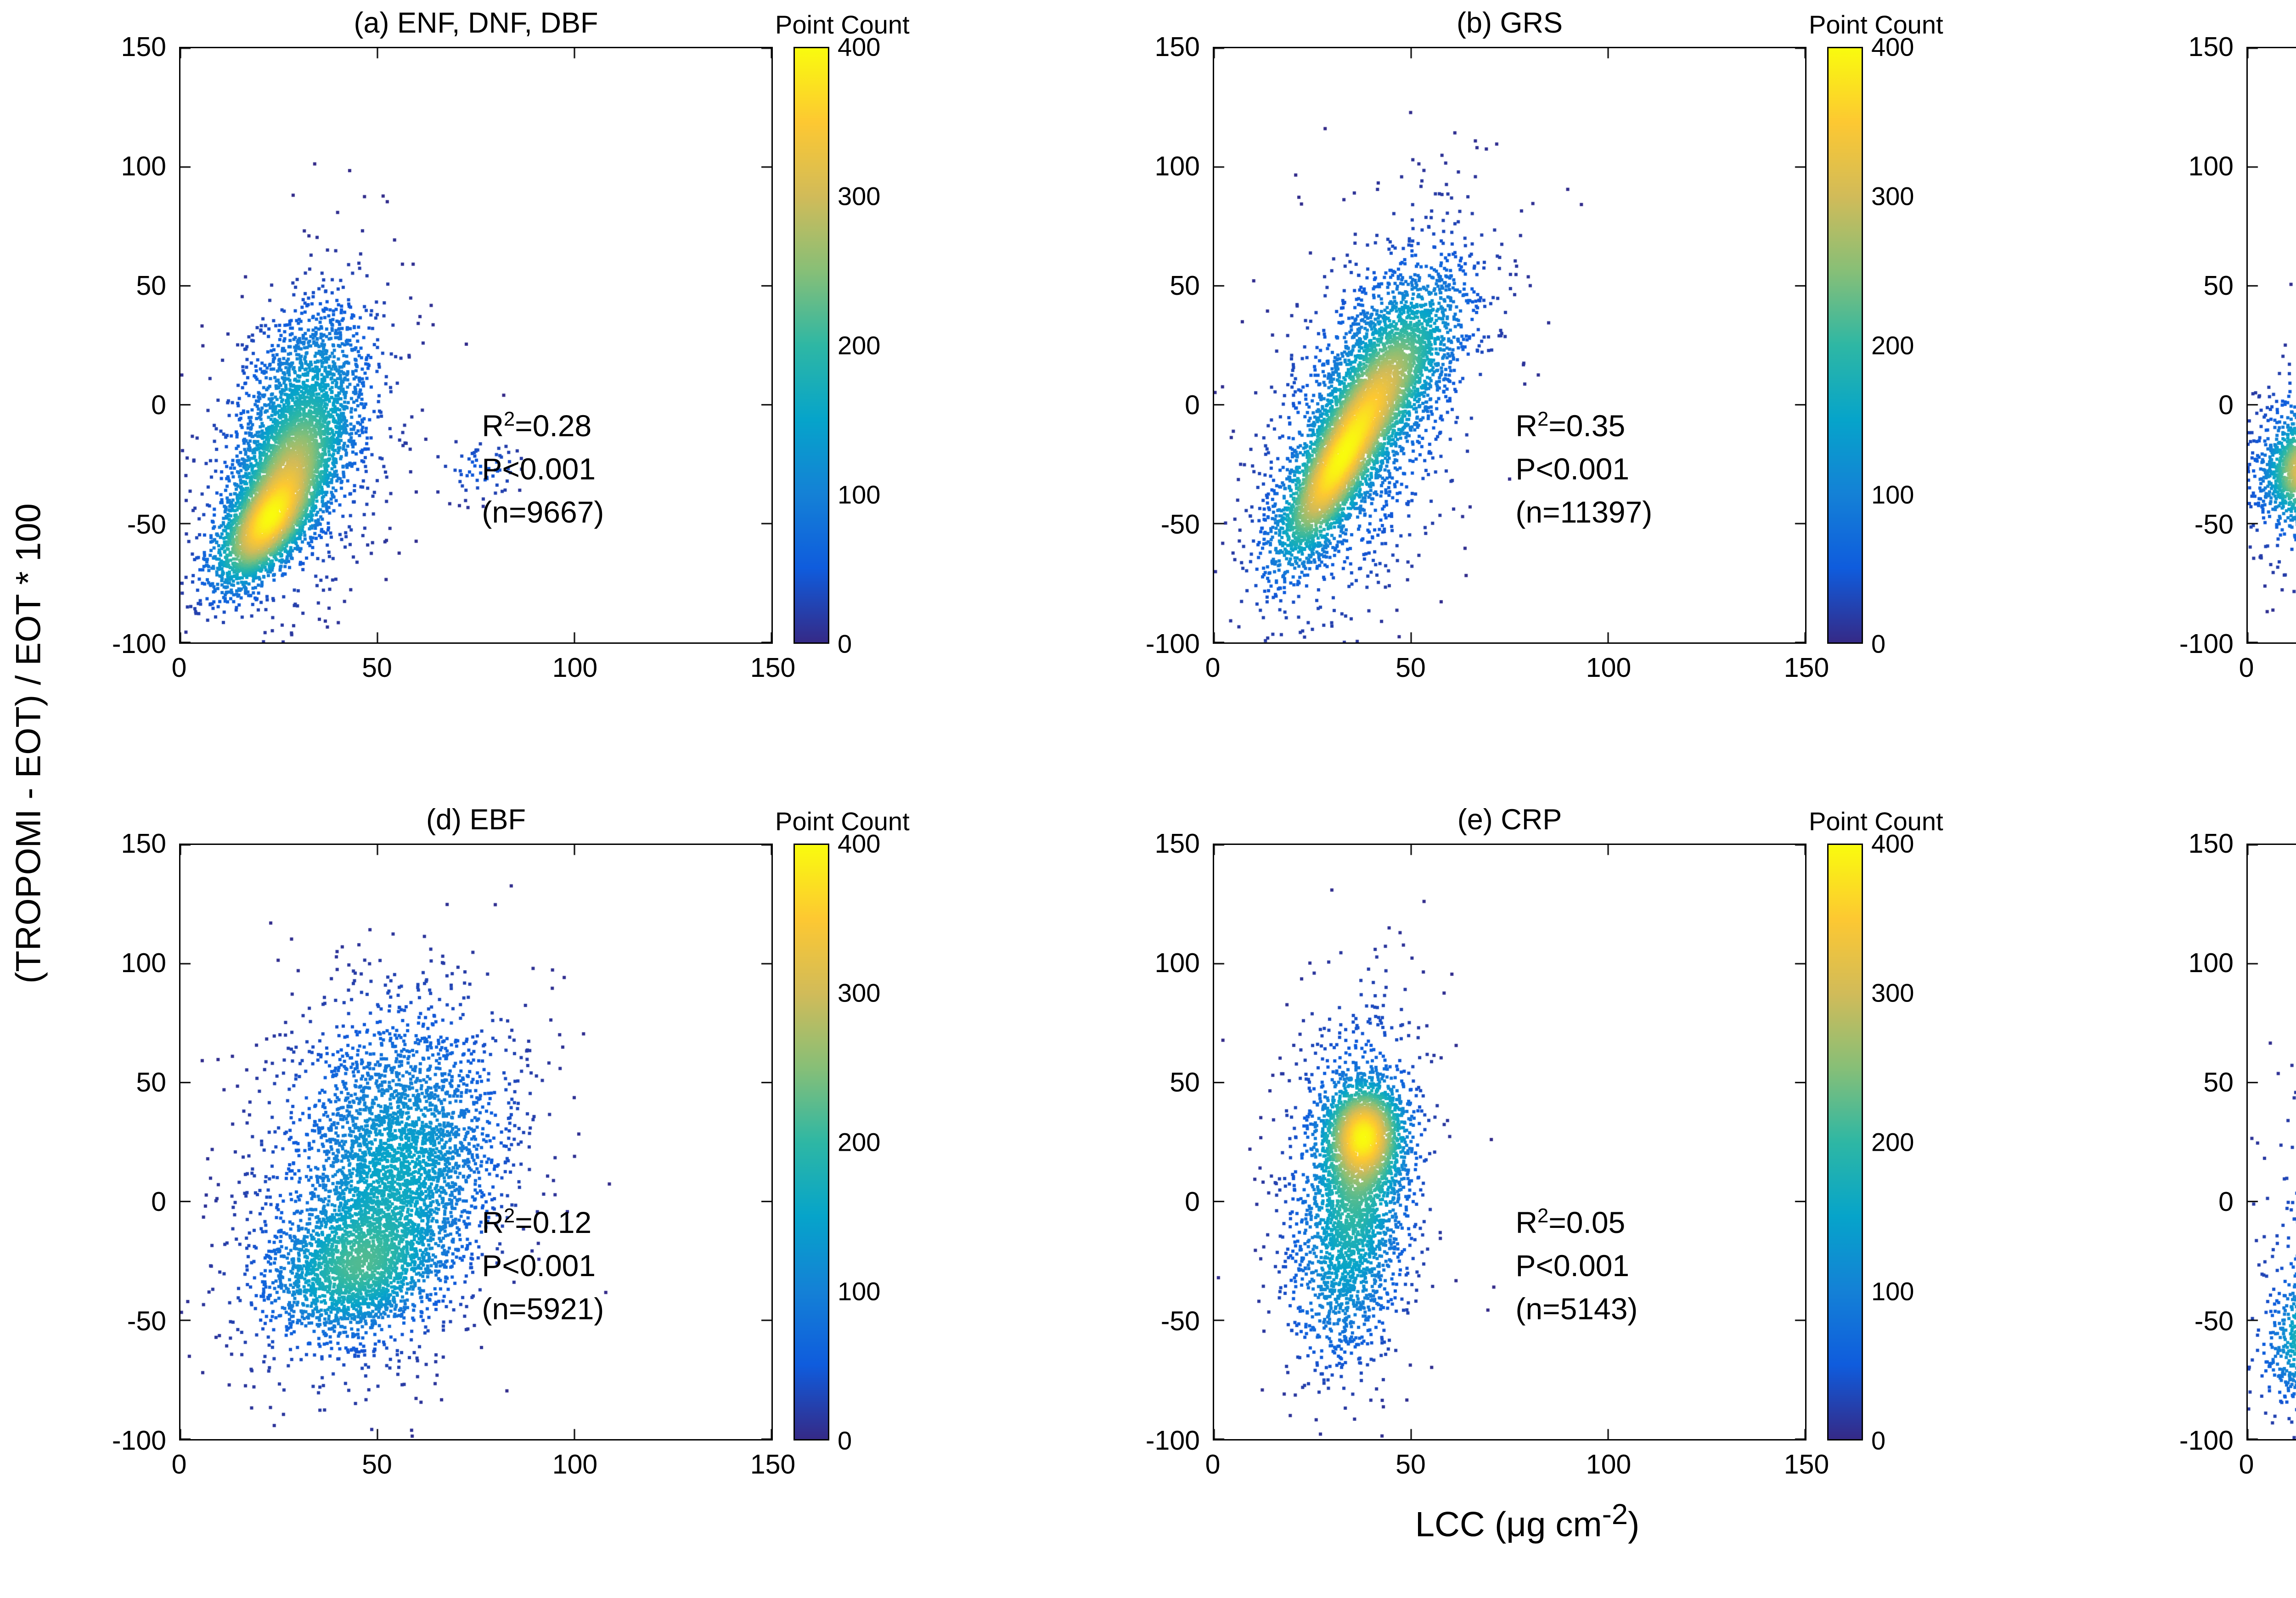 Image resolution: width=2296 pixels, height=1598 pixels. I want to click on x-axis-label: LCC (μg cm-2), so click(1527, 1521).